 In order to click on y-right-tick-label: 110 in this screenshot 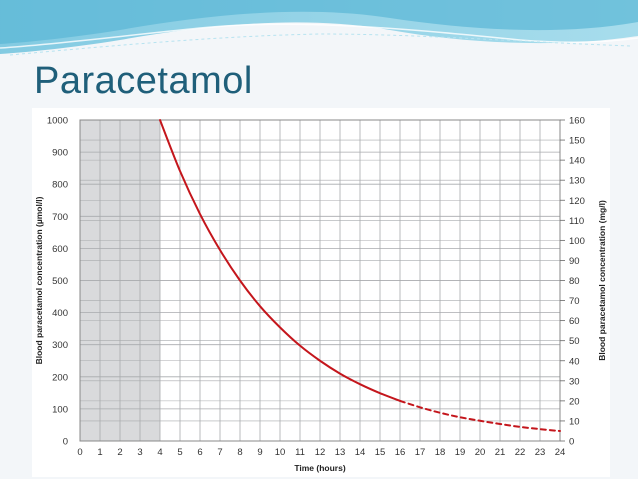, I will do `click(576, 221)`.